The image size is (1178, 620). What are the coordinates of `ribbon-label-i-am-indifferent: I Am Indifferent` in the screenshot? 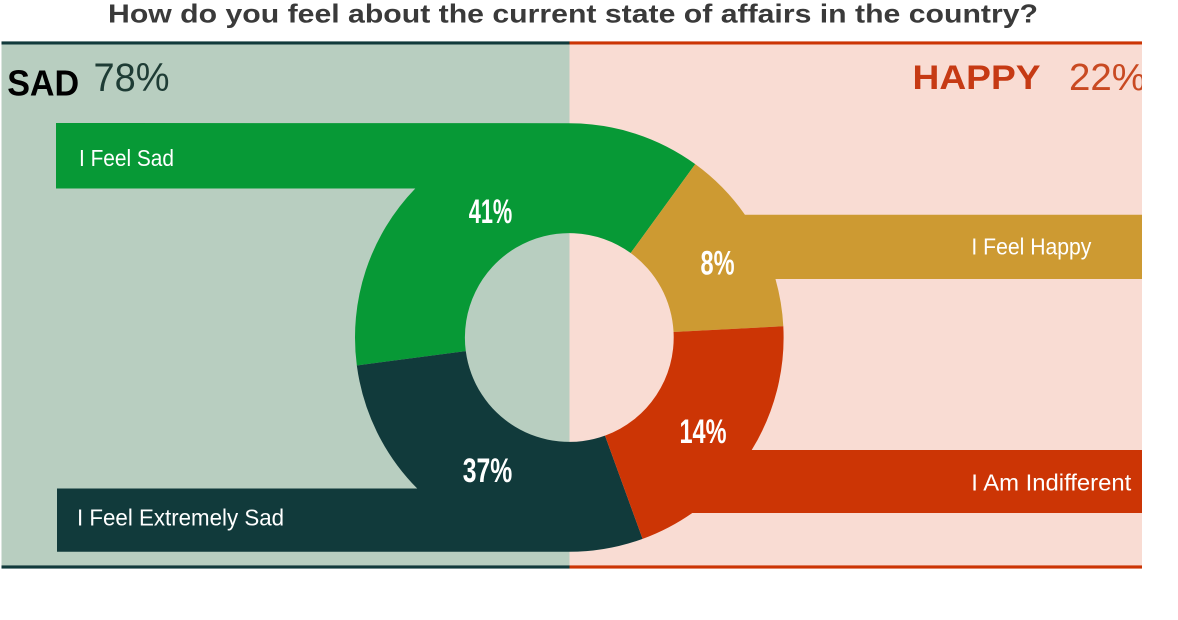 It's located at (1051, 483).